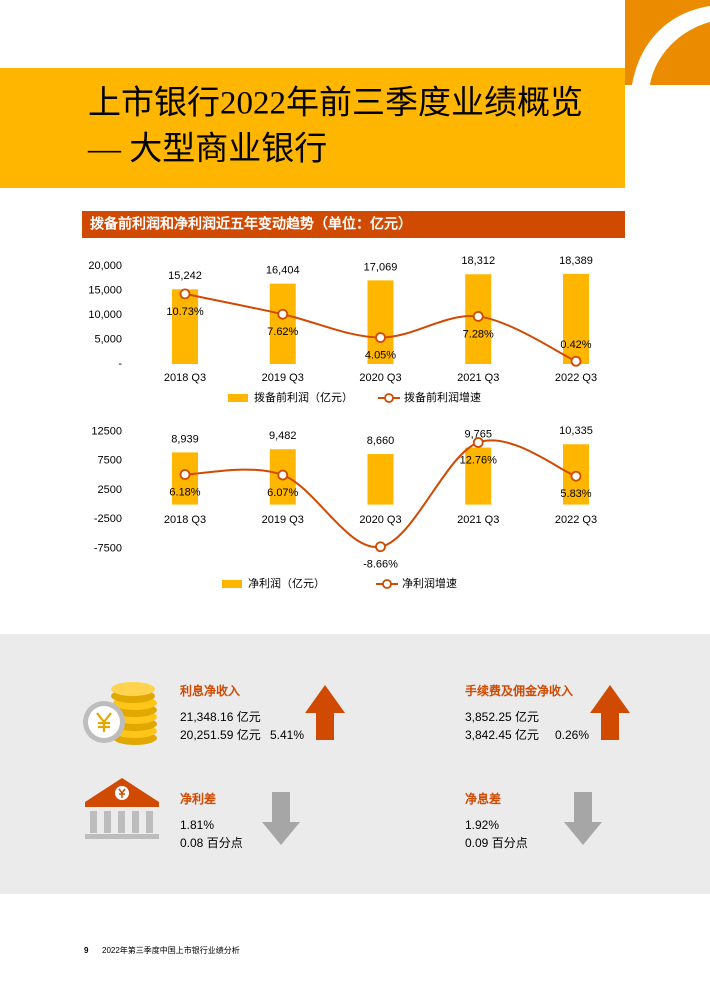 Image resolution: width=710 pixels, height=1004 pixels. What do you see at coordinates (380, 355) in the screenshot?
I see `line-value-label: 4.05%` at bounding box center [380, 355].